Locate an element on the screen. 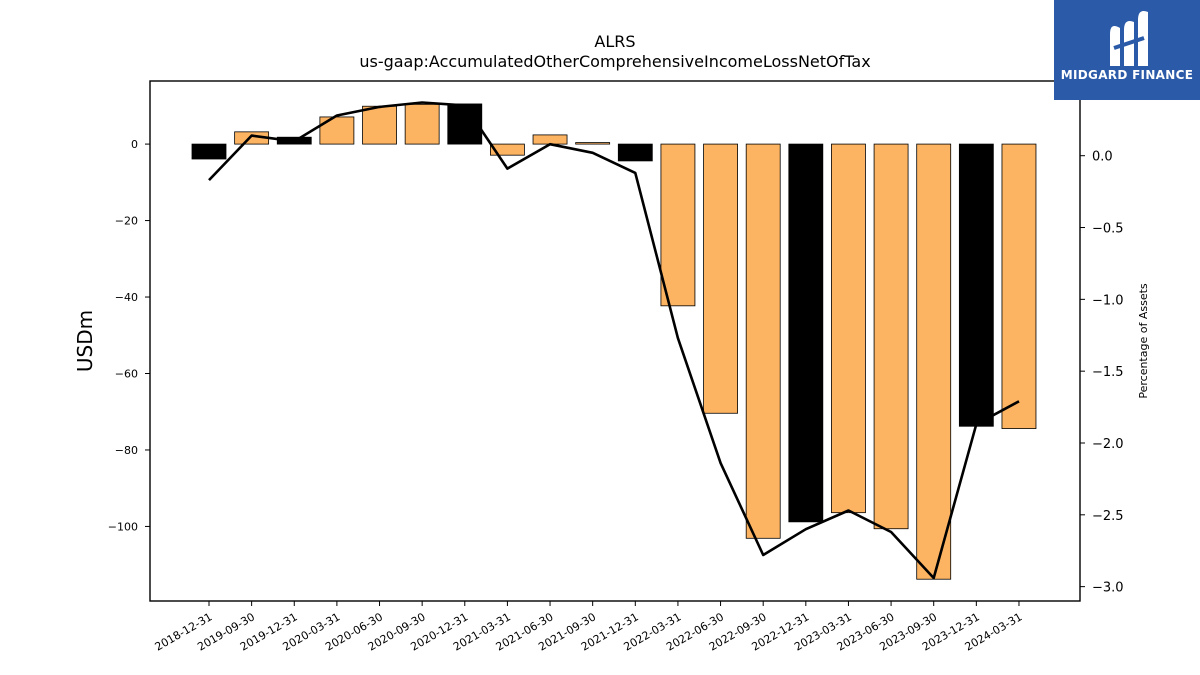 Image resolution: width=1200 pixels, height=675 pixels. logo-mark-icon is located at coordinates (1129, 38).